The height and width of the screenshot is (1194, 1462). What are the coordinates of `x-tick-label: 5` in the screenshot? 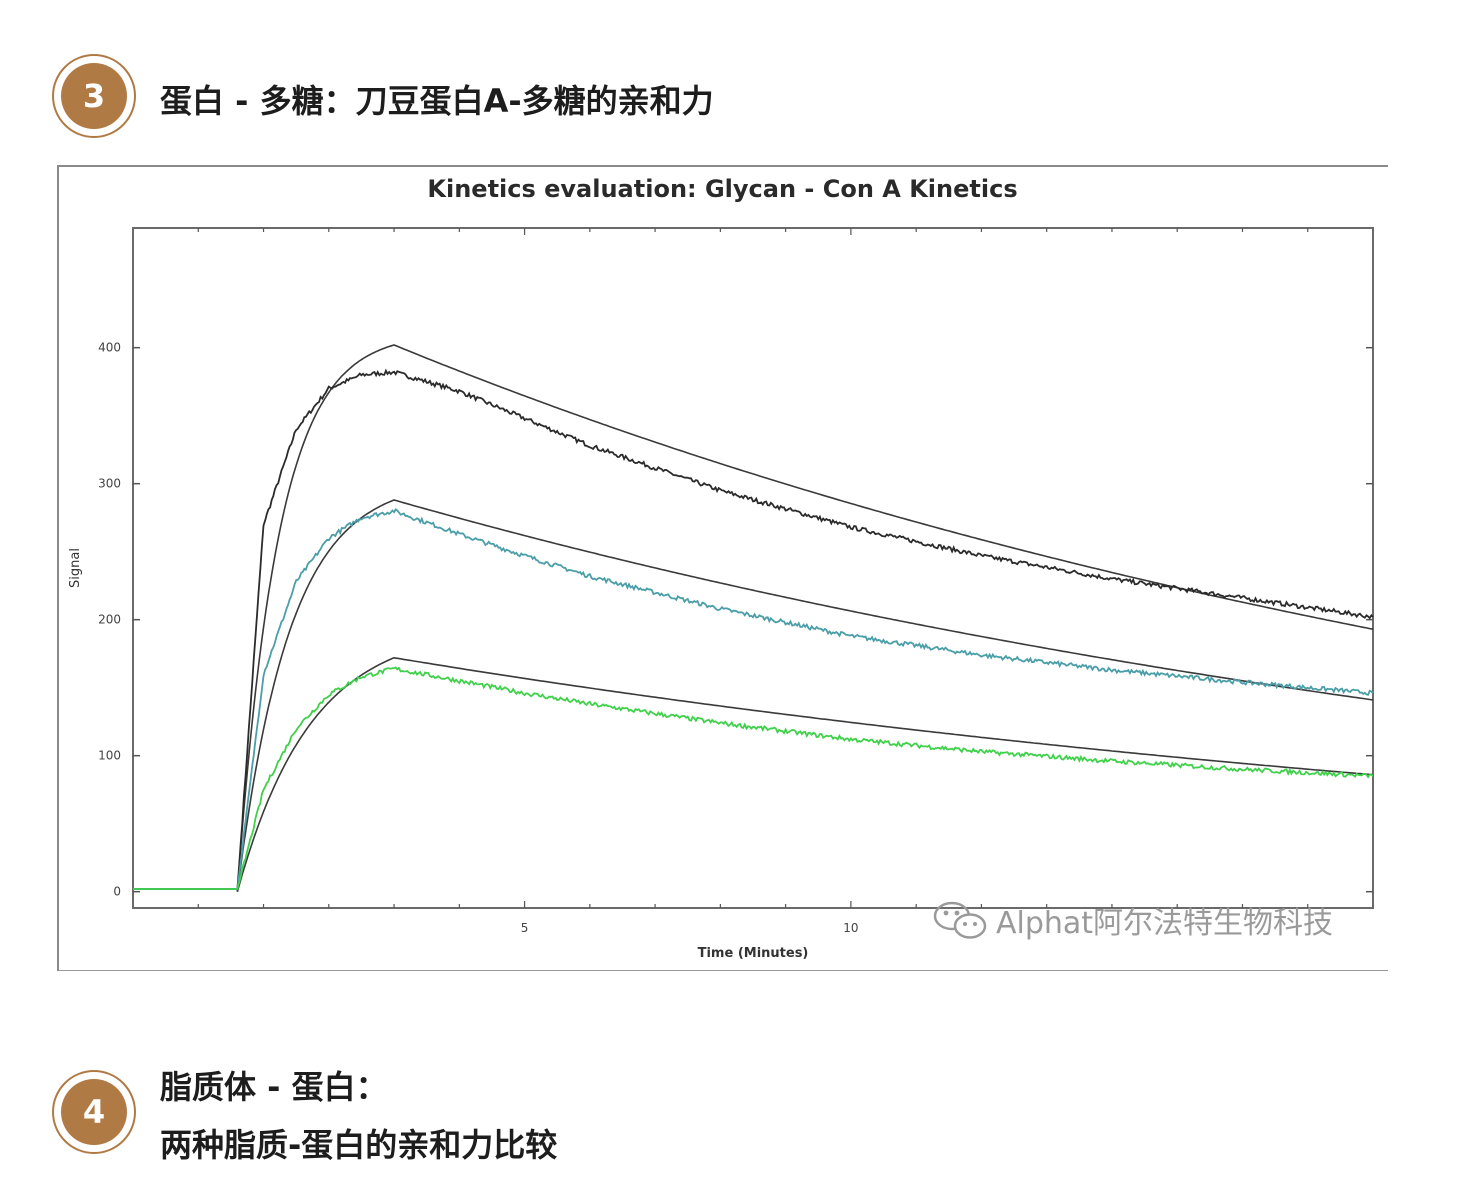 It's located at (525, 928).